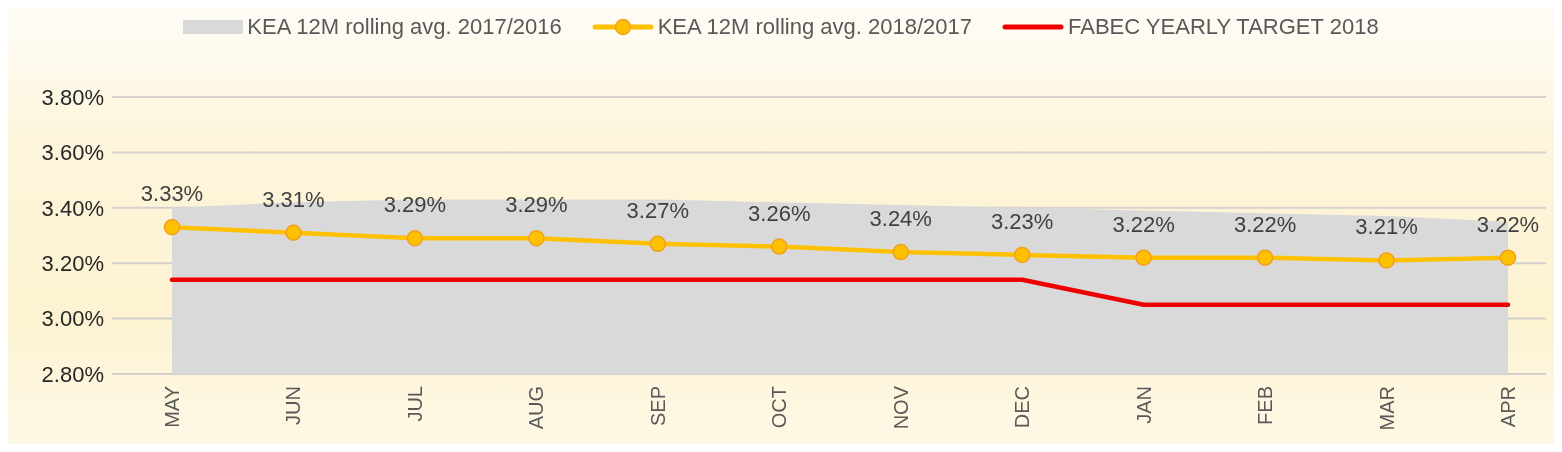  I want to click on x-tick-label: APR, so click(1508, 407).